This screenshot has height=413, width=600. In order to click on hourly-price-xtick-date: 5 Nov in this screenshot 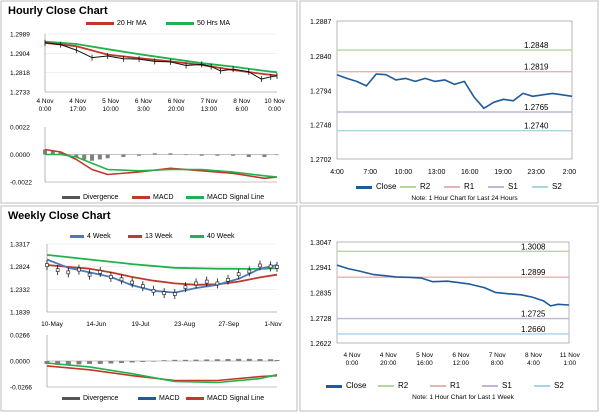, I will do `click(111, 101)`.